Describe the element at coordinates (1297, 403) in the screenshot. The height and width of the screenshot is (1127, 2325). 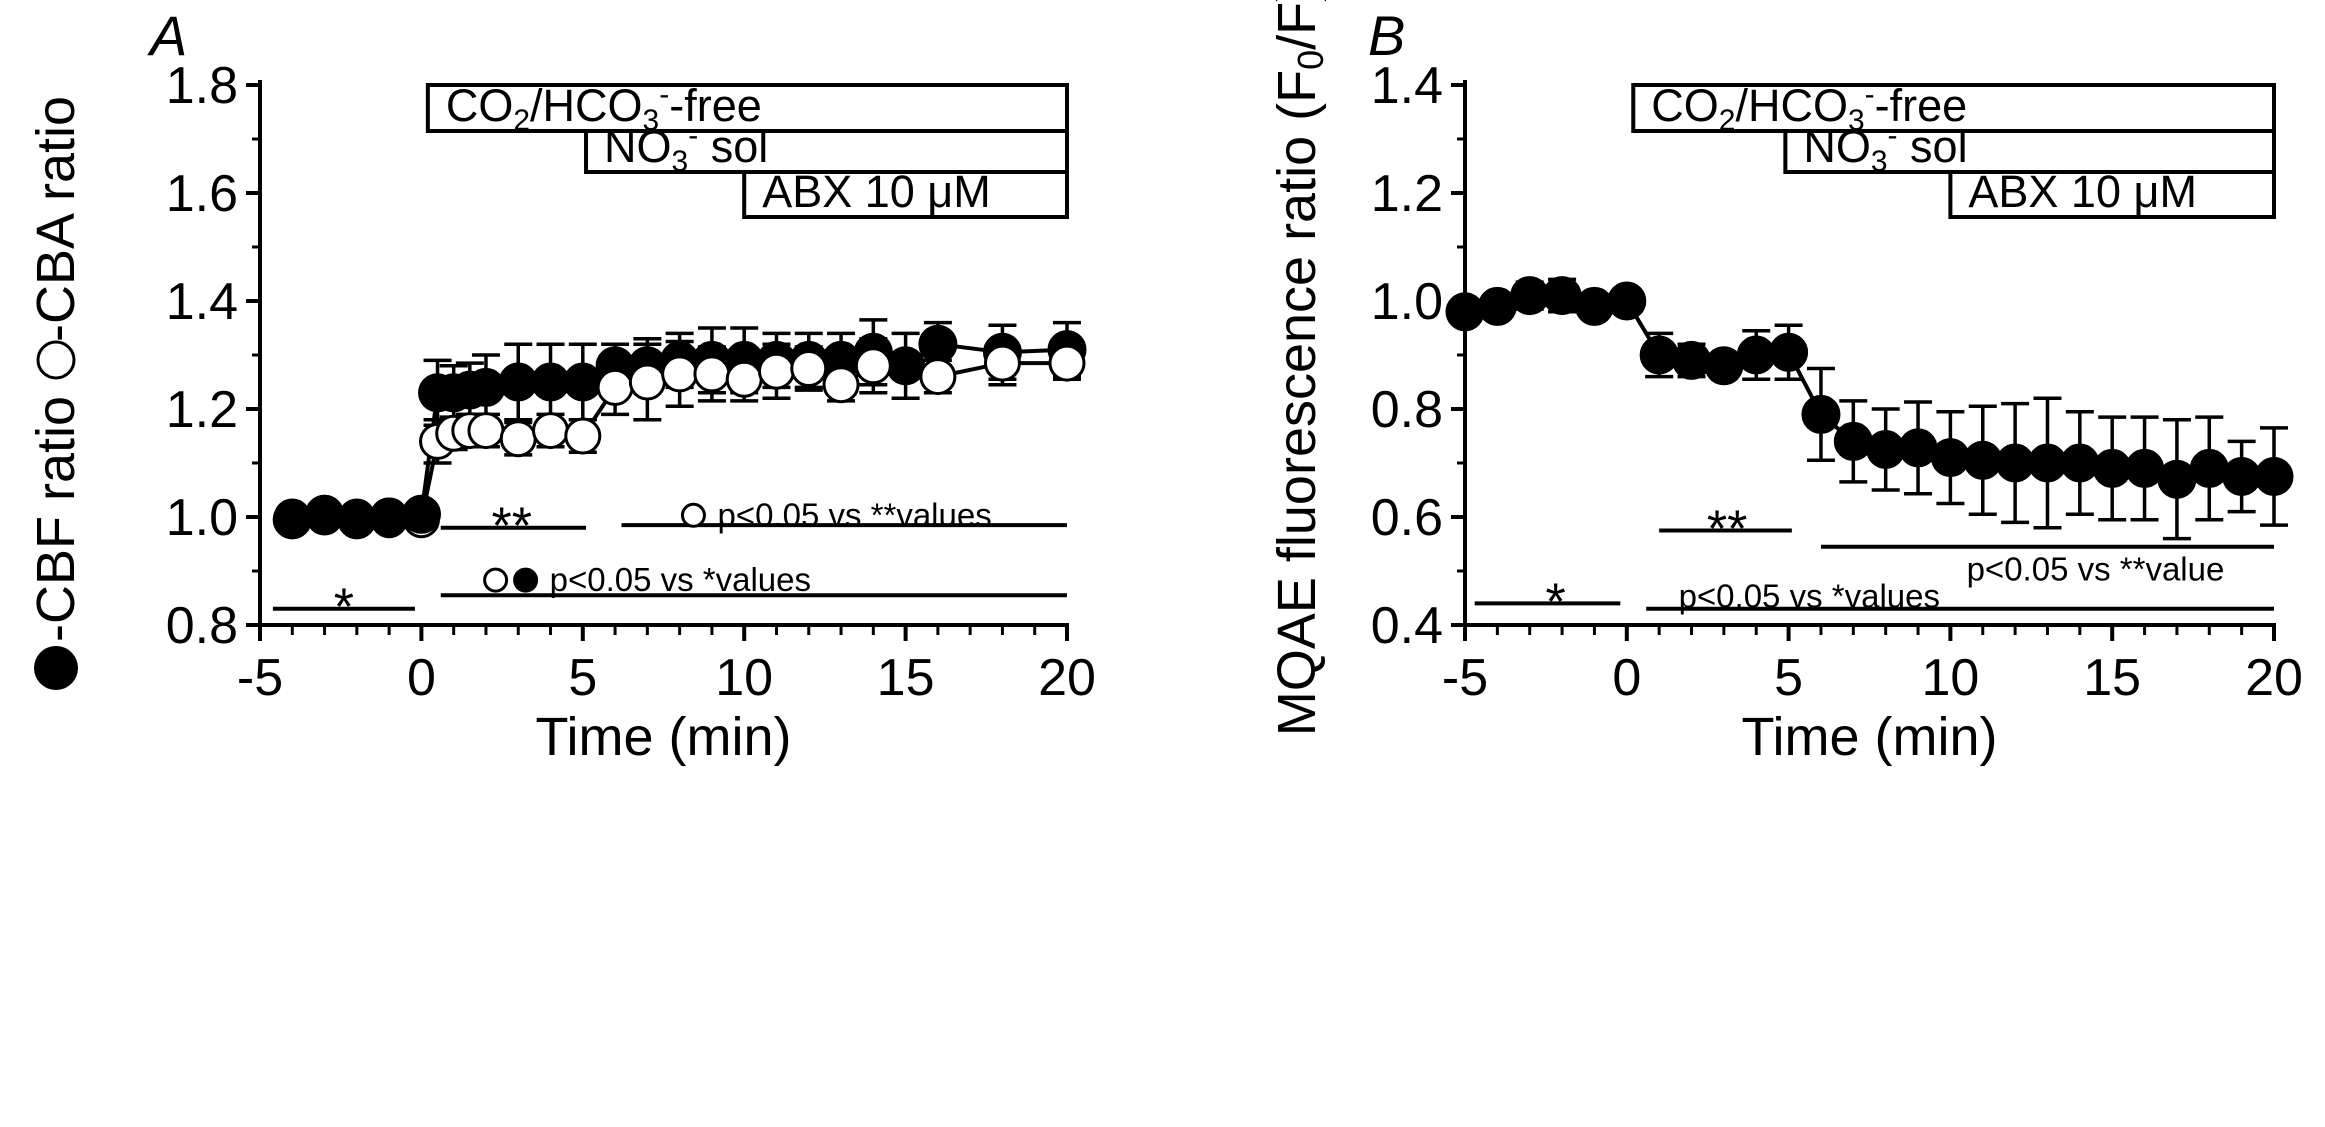
I see `y-title-main: MQAE fluorescence ratio (F` at that location.